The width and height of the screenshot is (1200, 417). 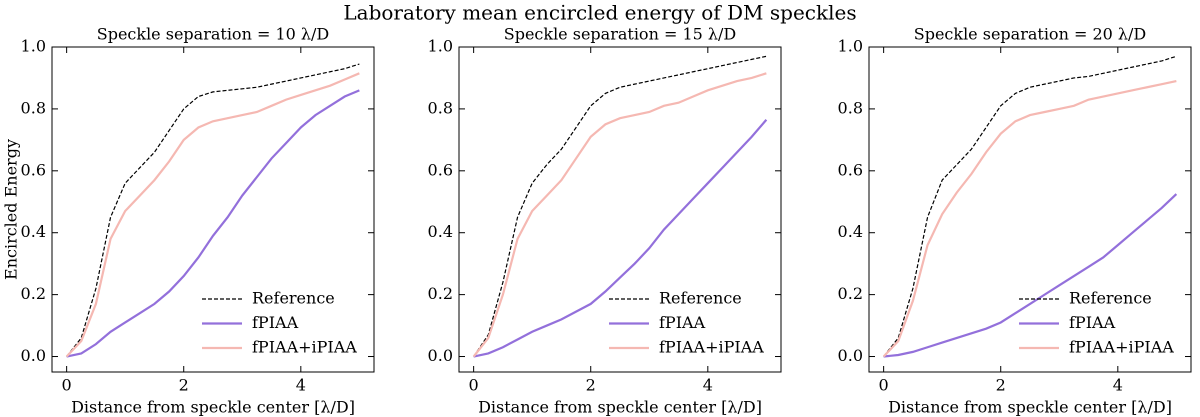 What do you see at coordinates (620, 34) in the screenshot?
I see `panel-title: Speckle separation = 15 λ/D` at bounding box center [620, 34].